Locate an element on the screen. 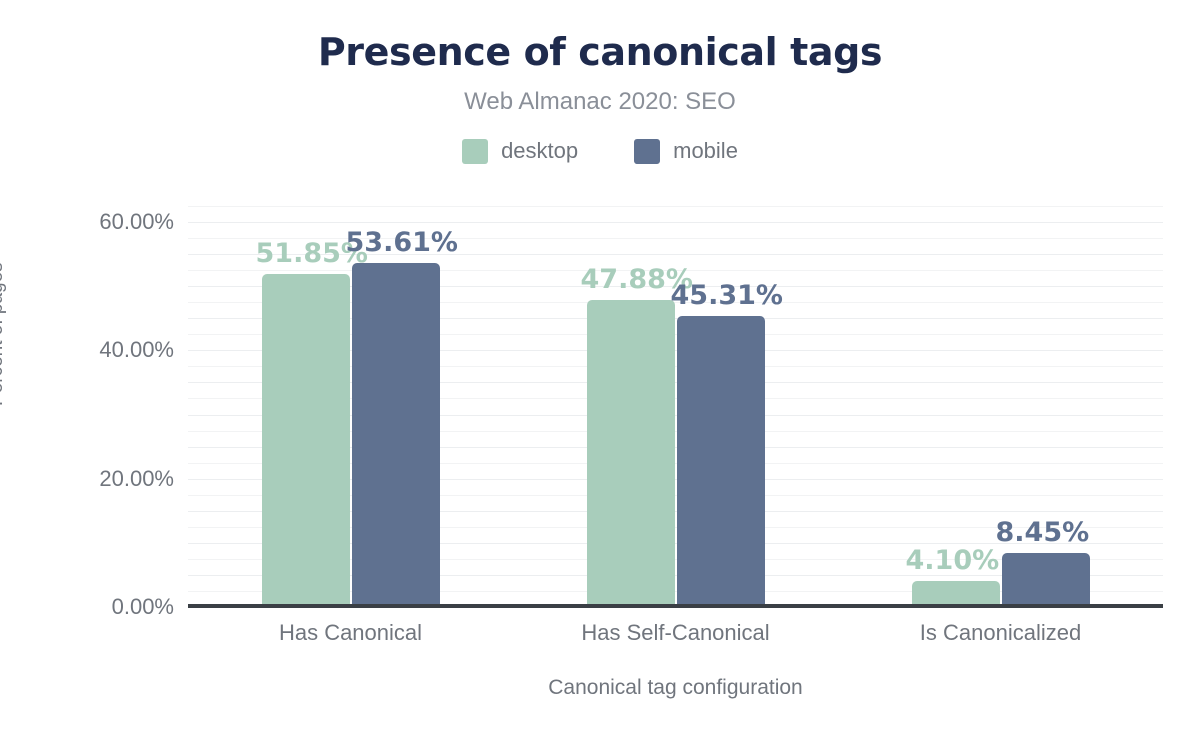 The image size is (1200, 742). x-tick-label: Is Canonicalized is located at coordinates (1000, 632).